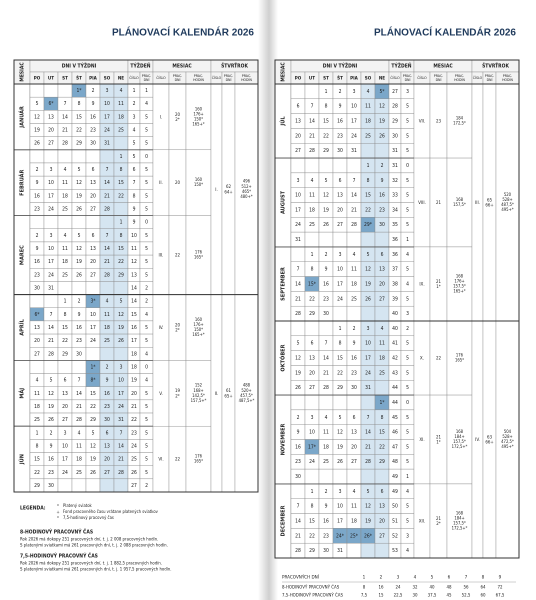 This screenshot has width=536, height=600. Describe the element at coordinates (368, 388) in the screenshot. I see `day: 31` at that location.